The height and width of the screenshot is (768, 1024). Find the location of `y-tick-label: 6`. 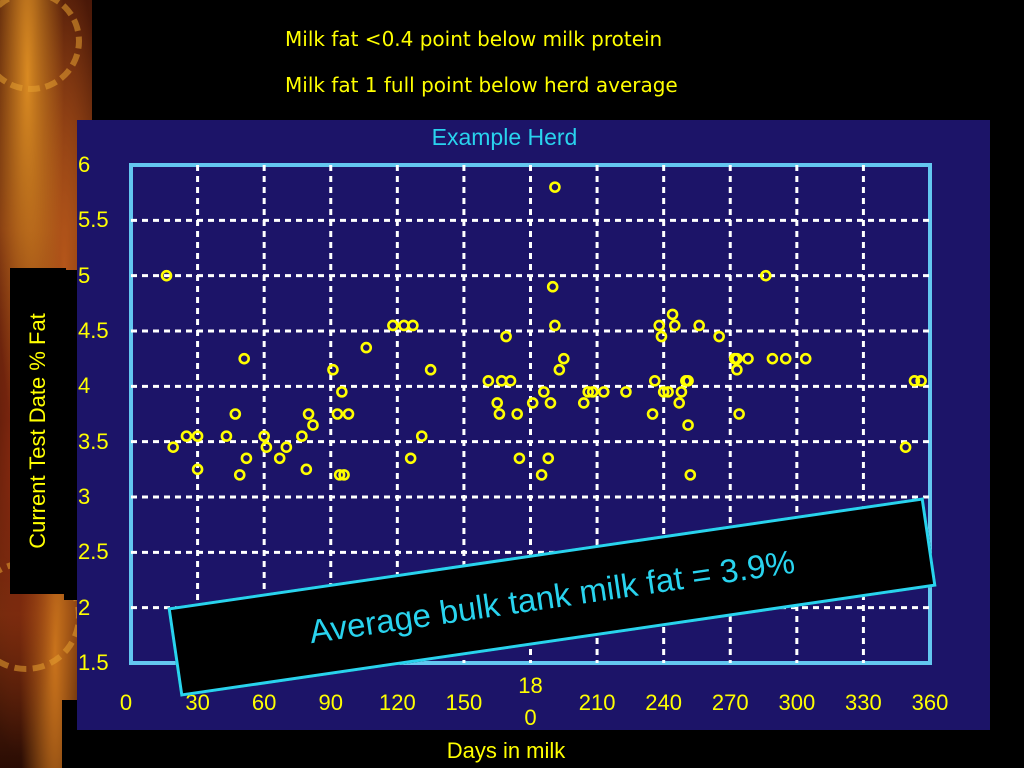

y-tick-label: 6 is located at coordinates (84, 164).